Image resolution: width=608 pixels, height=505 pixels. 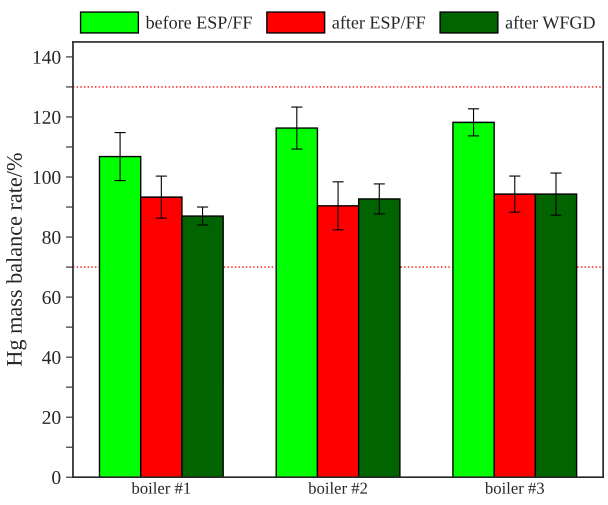 What do you see at coordinates (16, 259) in the screenshot?
I see `y-axis-title: Hg mass balance rate/%` at bounding box center [16, 259].